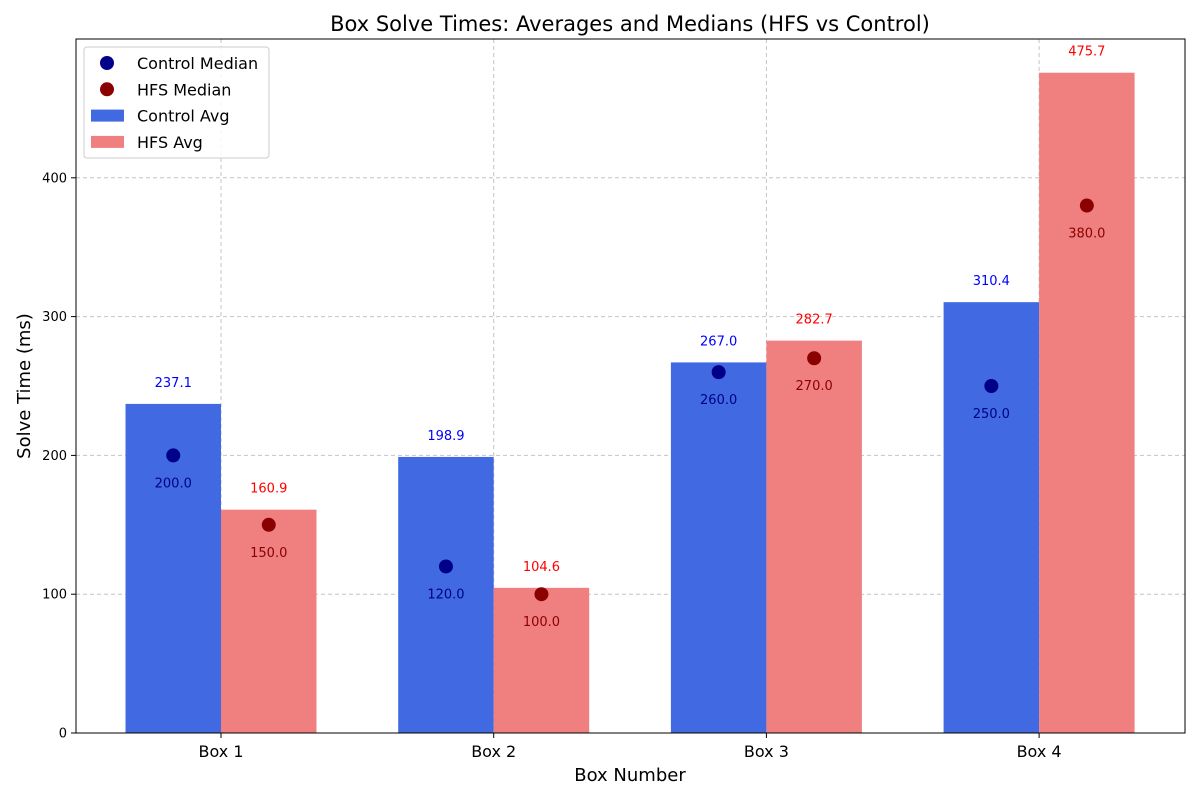 The width and height of the screenshot is (1200, 800). Describe the element at coordinates (54, 456) in the screenshot. I see `y-tick-label: 200` at that location.